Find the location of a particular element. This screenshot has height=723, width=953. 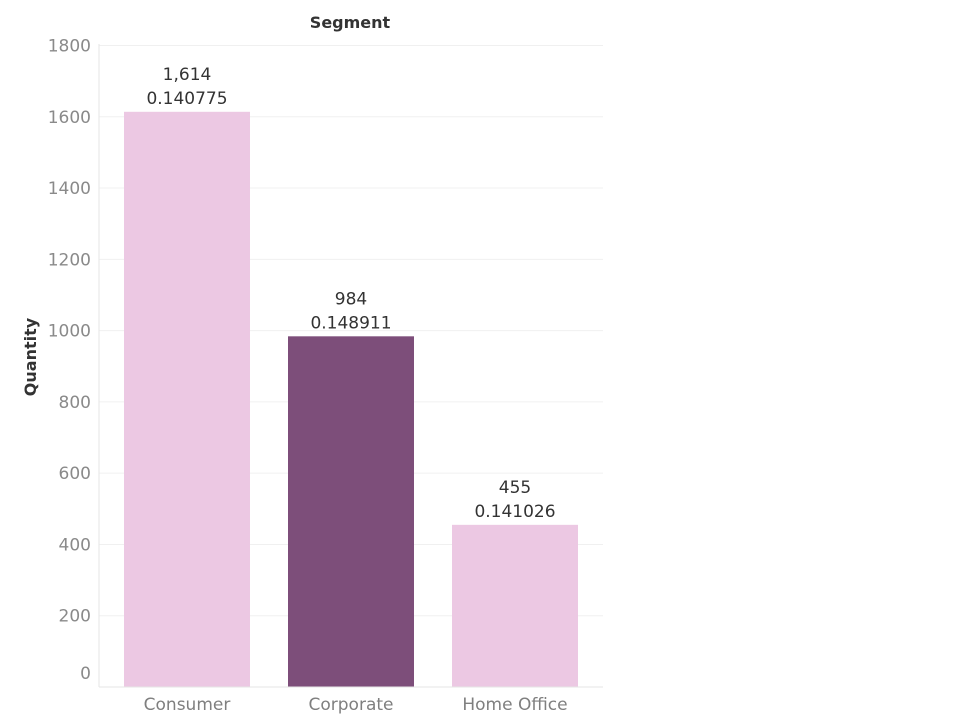

y-tick-label-1400: 1400 is located at coordinates (69, 189).